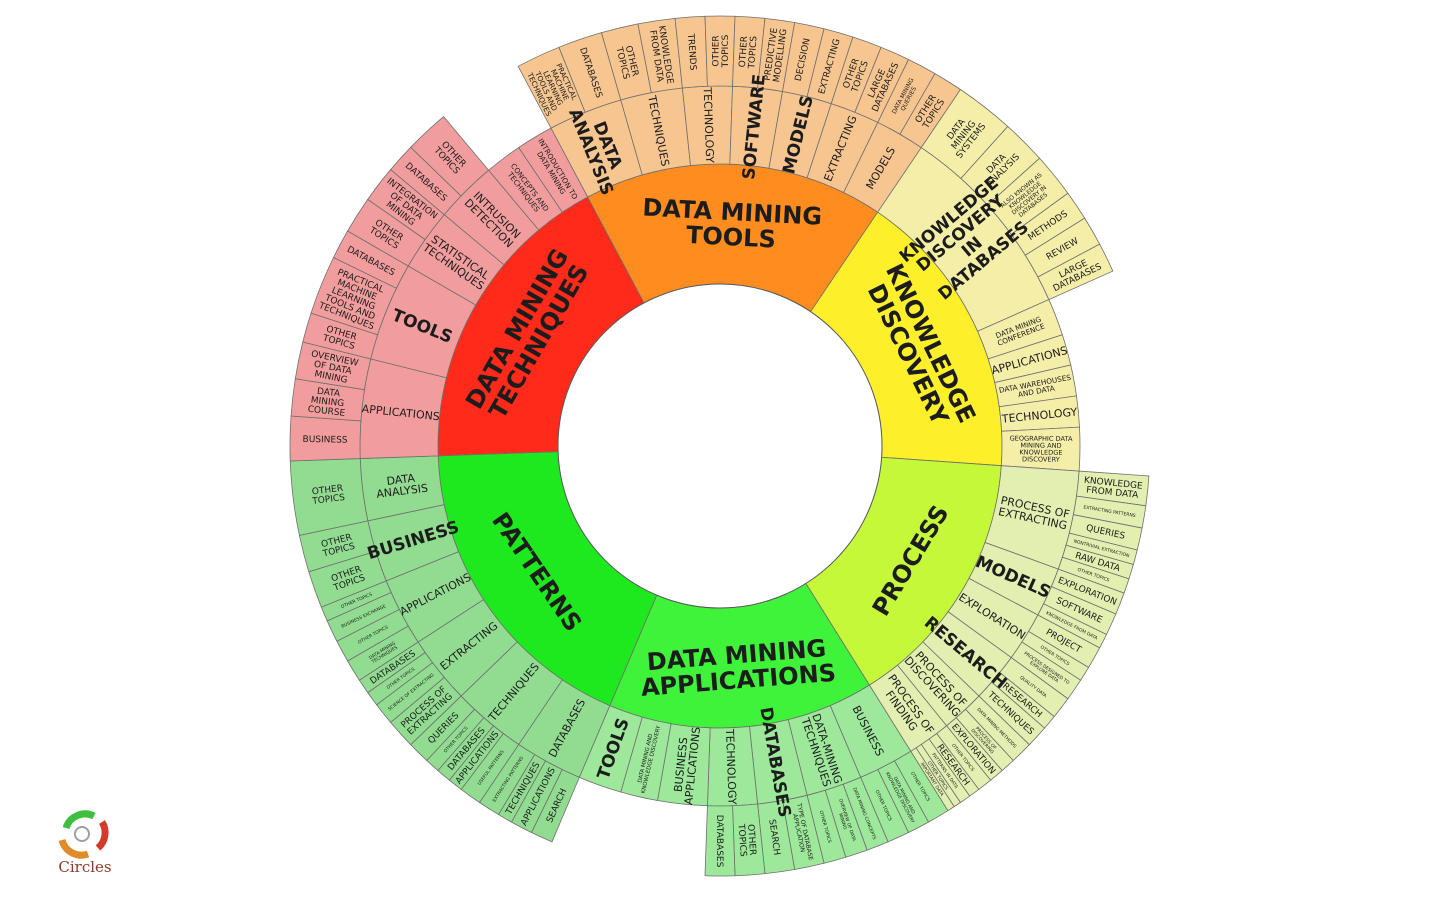 The height and width of the screenshot is (900, 1440). I want to click on subtopic-label-databases: DATABASES, so click(719, 841).